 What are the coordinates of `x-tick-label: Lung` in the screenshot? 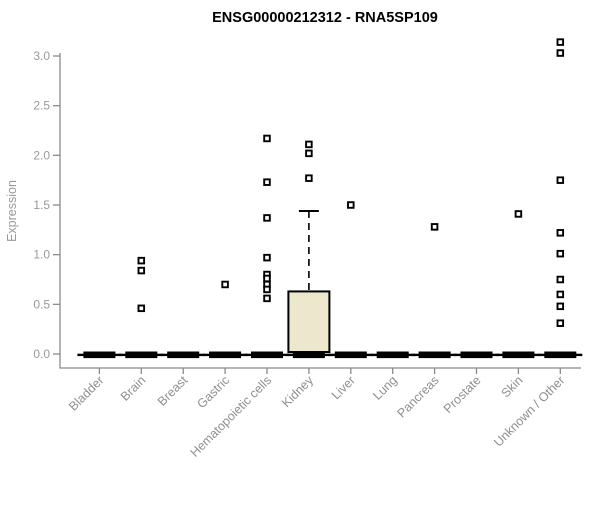 It's located at (385, 388).